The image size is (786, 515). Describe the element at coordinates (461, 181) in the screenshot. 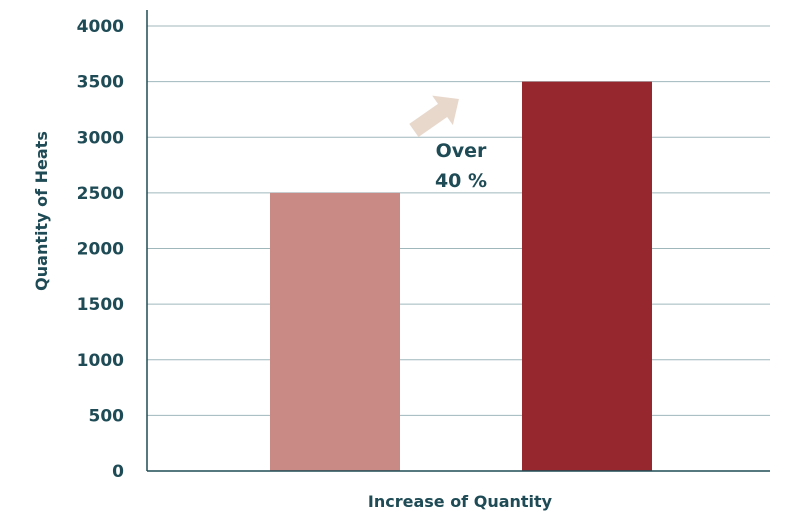

I see `annotation-line-2: 40 %` at that location.